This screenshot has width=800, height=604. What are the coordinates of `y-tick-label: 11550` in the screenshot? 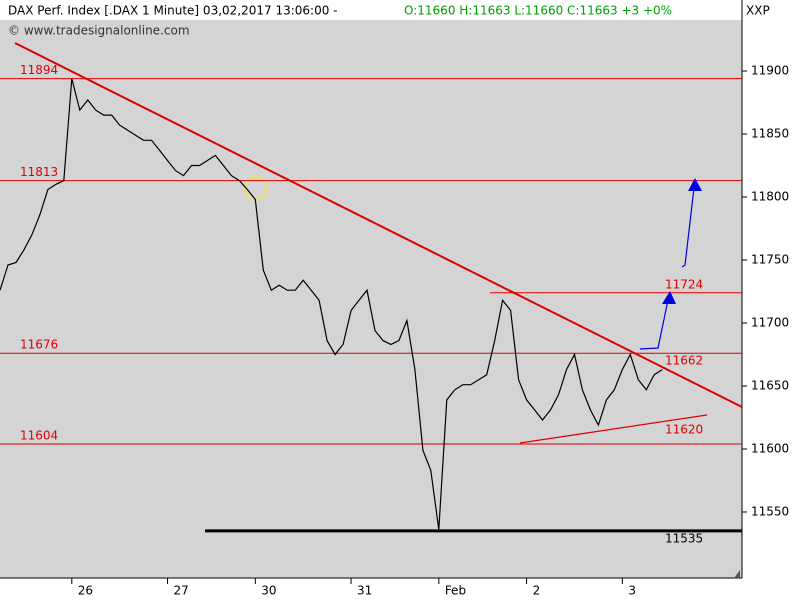 It's located at (770, 511).